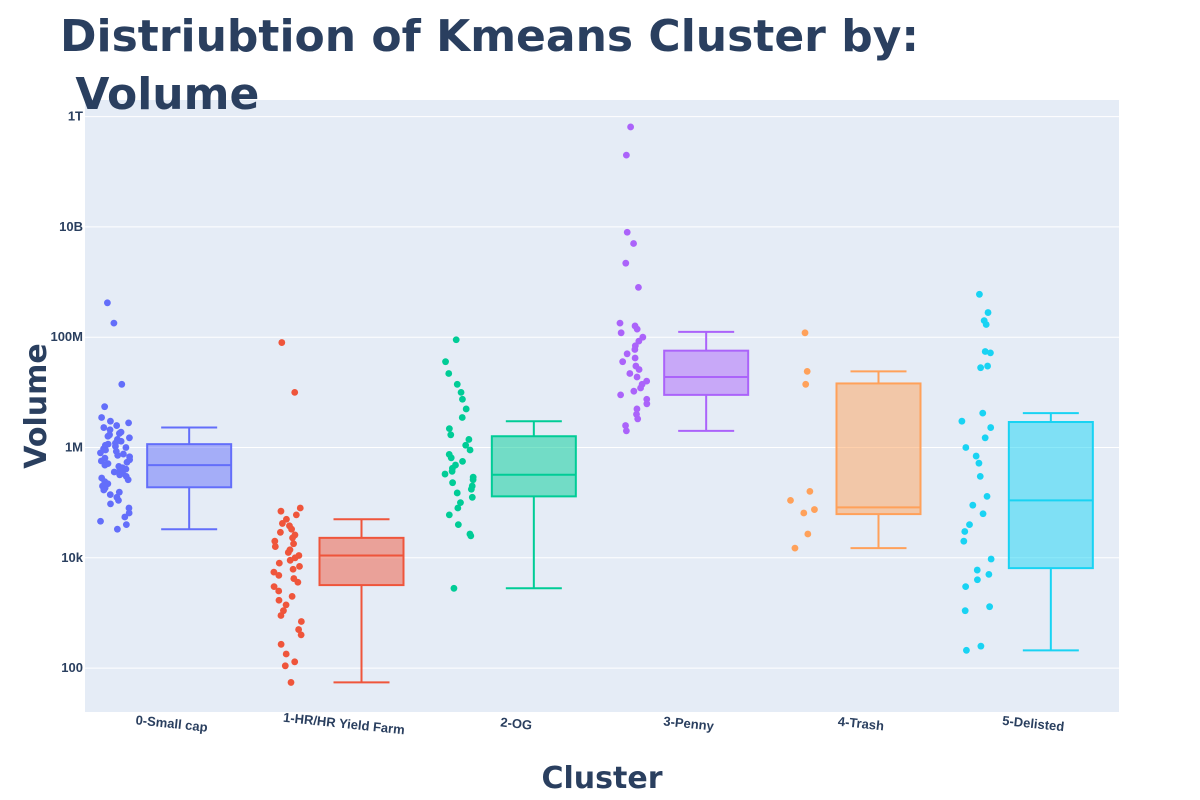  I want to click on y-axis-title: Volume, so click(36, 405).